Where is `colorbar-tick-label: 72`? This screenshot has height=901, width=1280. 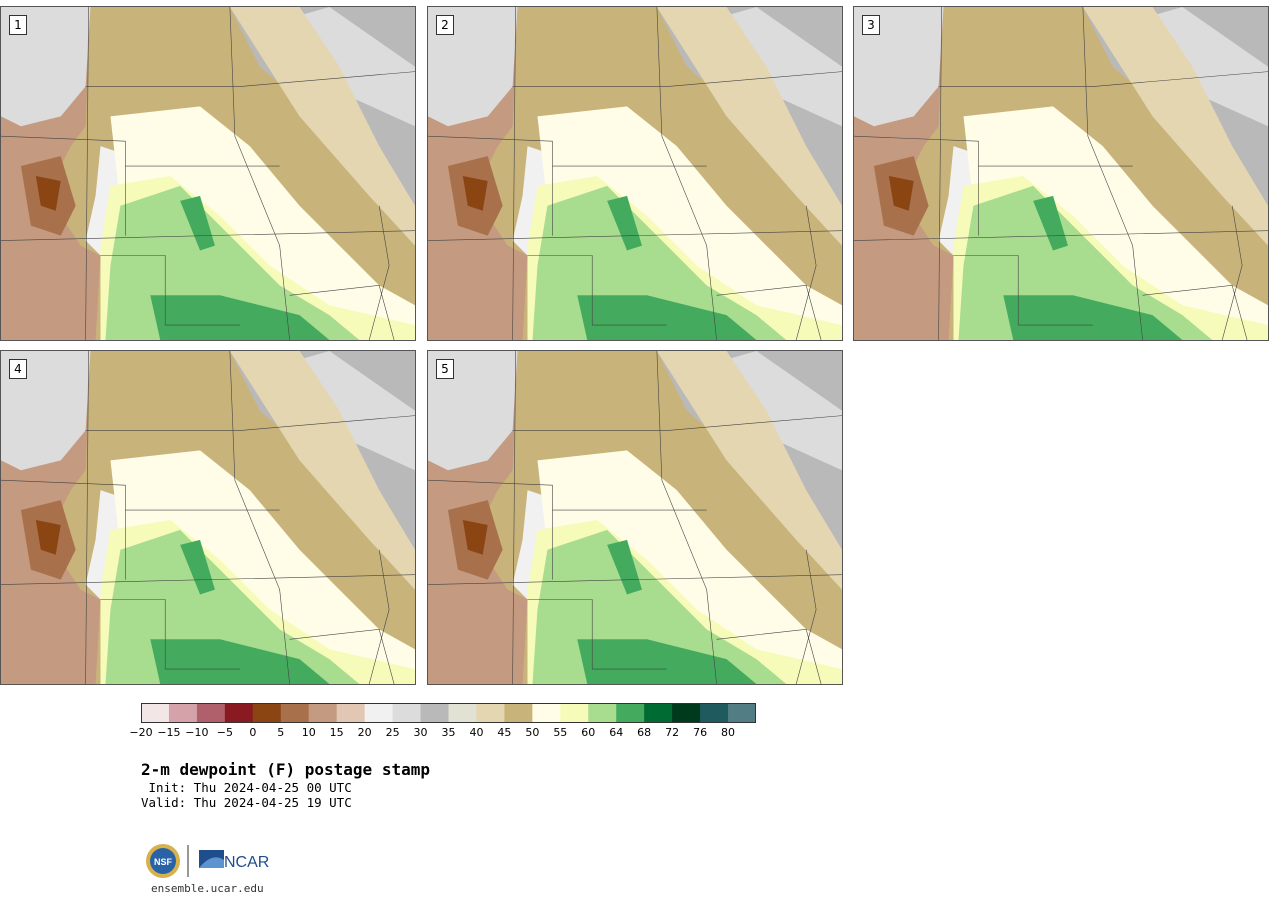 colorbar-tick-label: 72 is located at coordinates (672, 732).